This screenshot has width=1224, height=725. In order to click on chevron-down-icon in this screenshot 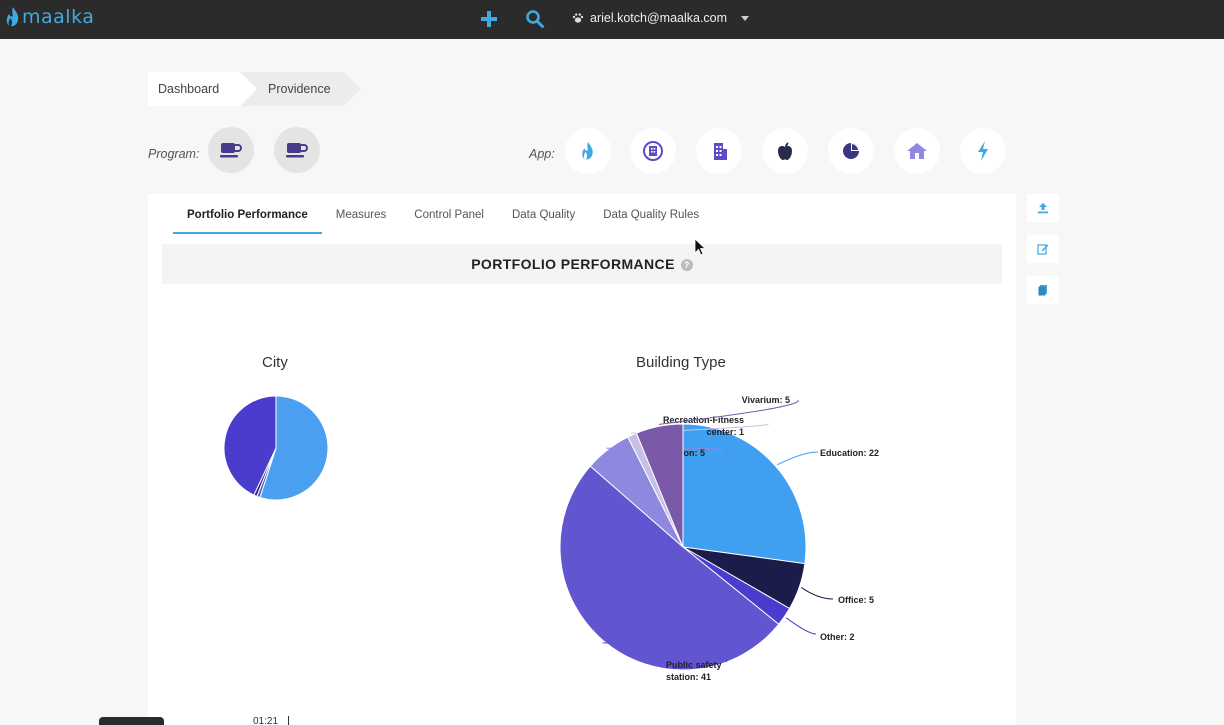, I will do `click(745, 18)`.